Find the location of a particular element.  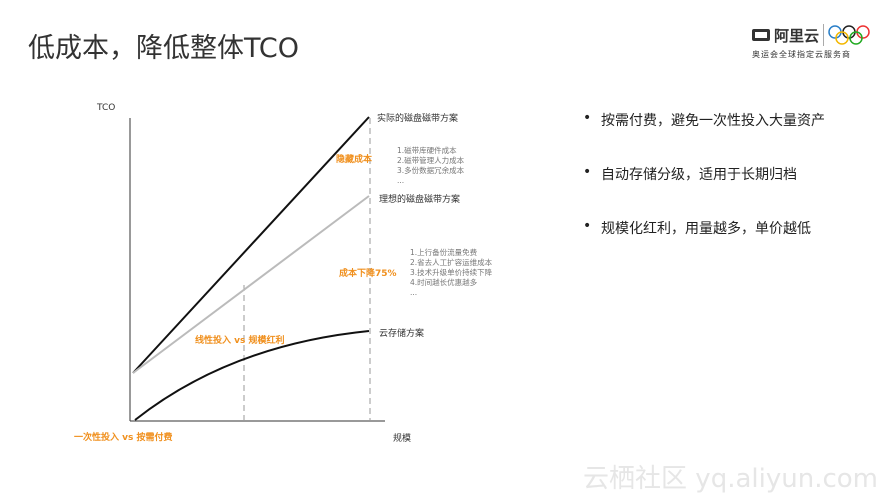

list-item: 3.技术升级单价持续下降 is located at coordinates (451, 272).